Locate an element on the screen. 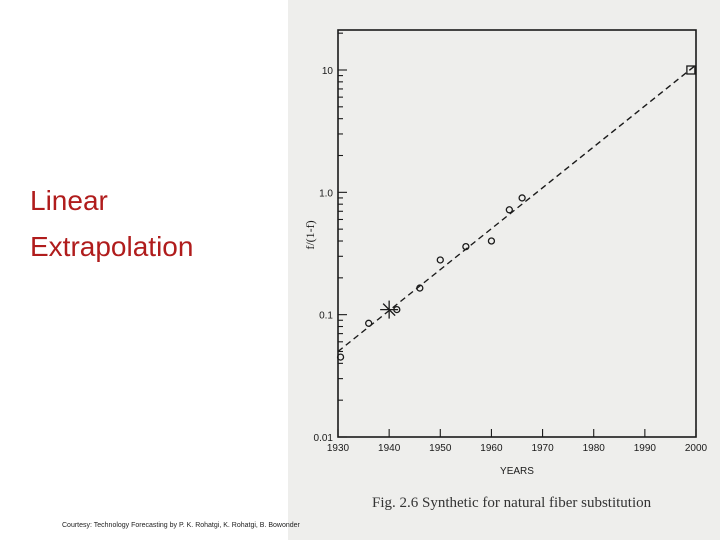 The height and width of the screenshot is (540, 720). x-axis-label: YEARS is located at coordinates (517, 471).